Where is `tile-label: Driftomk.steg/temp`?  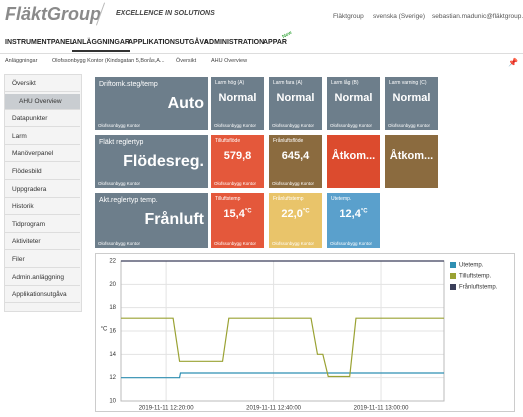 tile-label: Driftomk.steg/temp is located at coordinates (128, 84).